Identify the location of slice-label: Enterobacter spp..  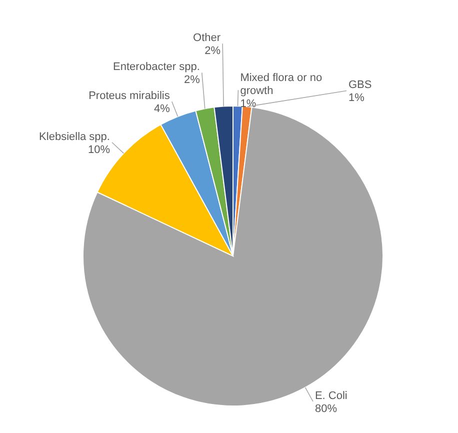
(156, 67).